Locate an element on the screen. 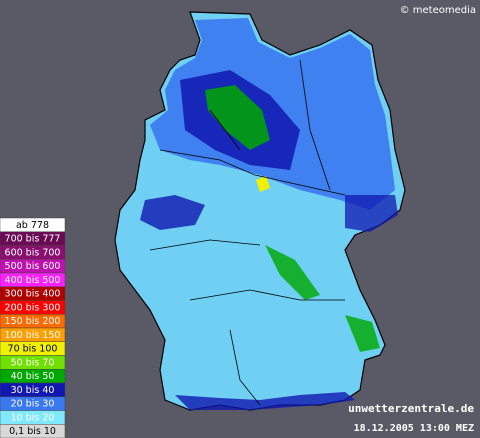 Image resolution: width=480 pixels, height=438 pixels. legend-label: 50 bis 70 is located at coordinates (33, 362).